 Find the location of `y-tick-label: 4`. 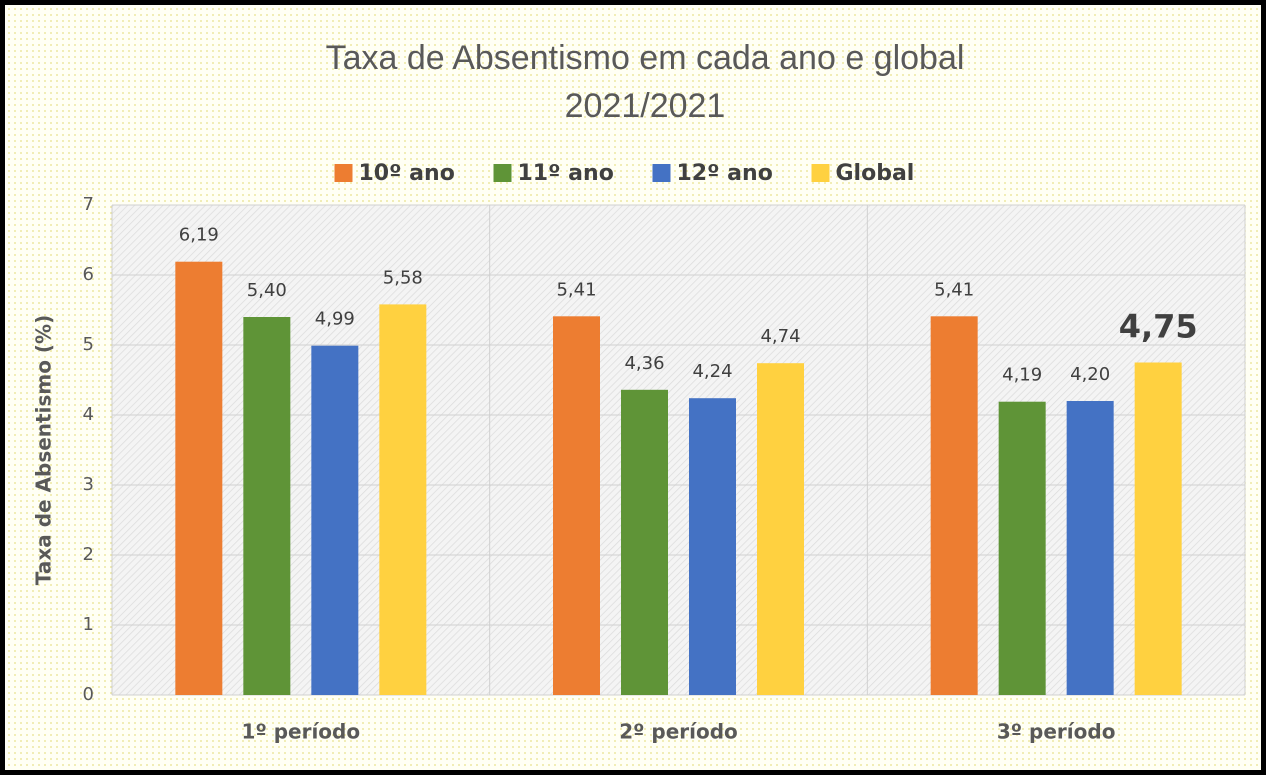

y-tick-label: 4 is located at coordinates (88, 414).